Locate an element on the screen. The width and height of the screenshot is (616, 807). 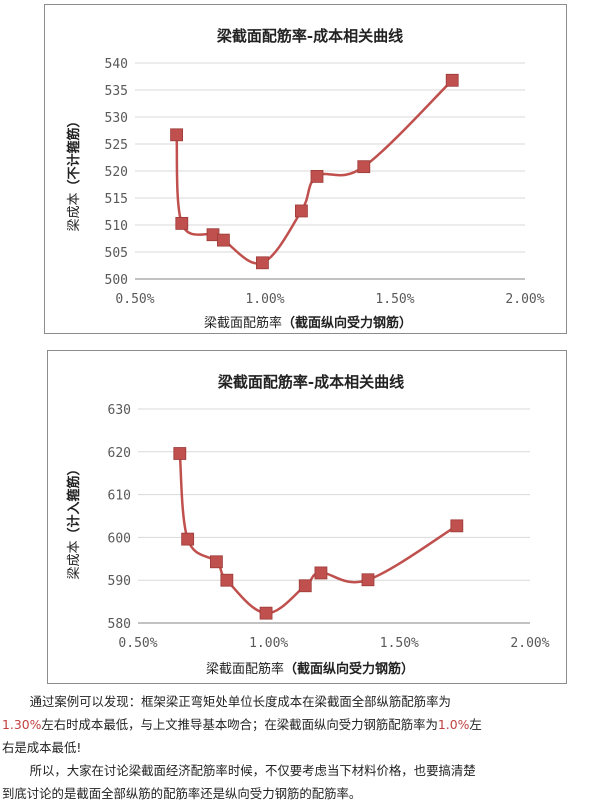
chart-2-x-label-plain: 梁截面配筋率 is located at coordinates (245, 669).